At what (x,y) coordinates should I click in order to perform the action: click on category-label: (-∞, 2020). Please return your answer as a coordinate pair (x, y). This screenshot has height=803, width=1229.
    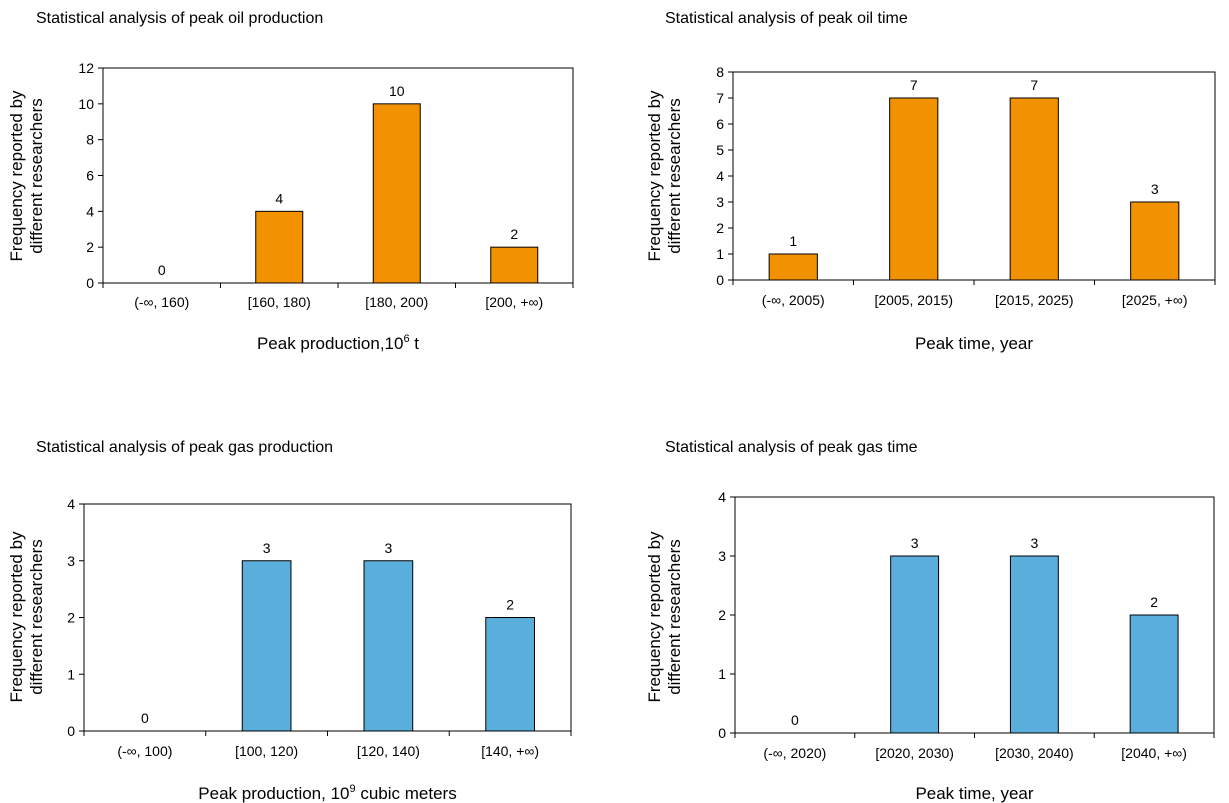
    Looking at the image, I should click on (794, 753).